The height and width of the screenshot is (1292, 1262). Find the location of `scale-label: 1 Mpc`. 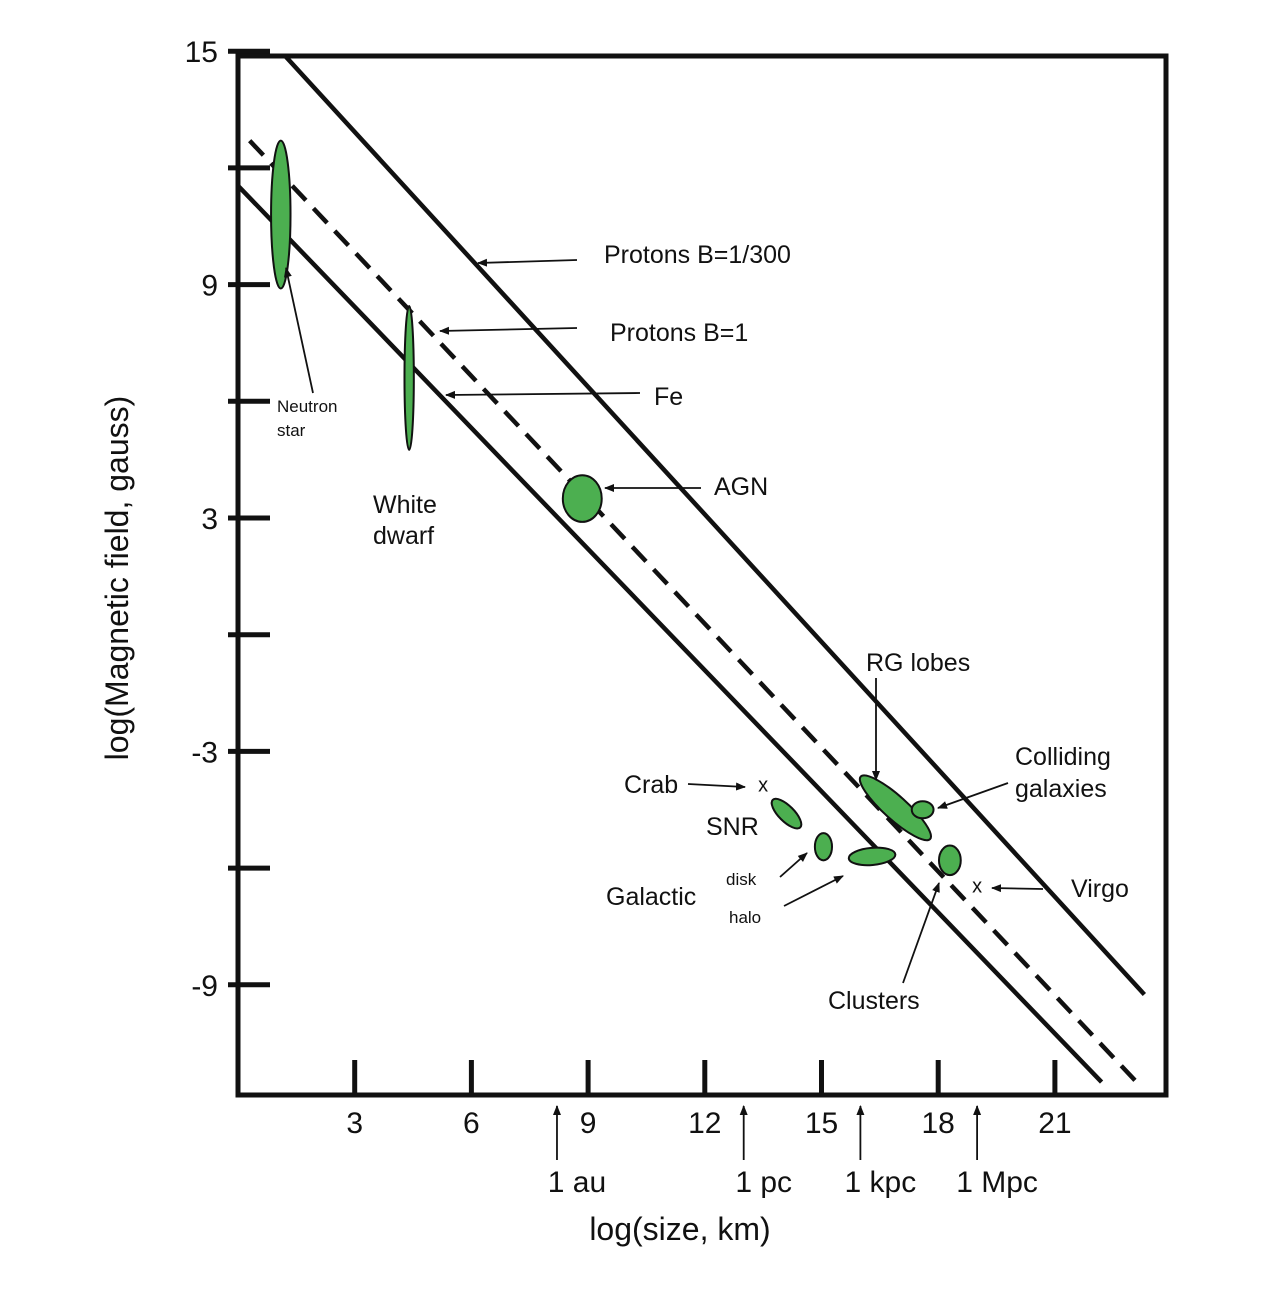

scale-label: 1 Mpc is located at coordinates (997, 1182).